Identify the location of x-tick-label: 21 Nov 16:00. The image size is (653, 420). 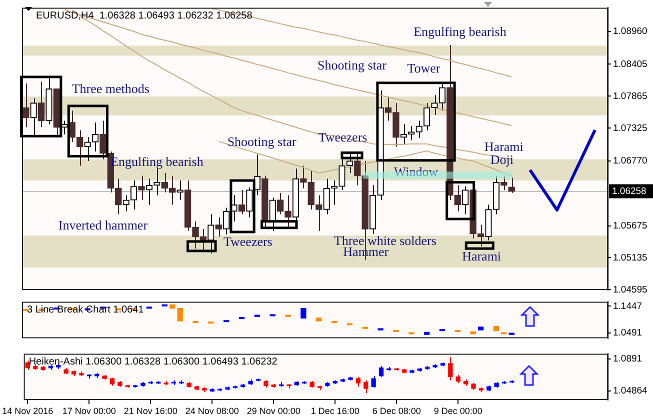
(151, 411).